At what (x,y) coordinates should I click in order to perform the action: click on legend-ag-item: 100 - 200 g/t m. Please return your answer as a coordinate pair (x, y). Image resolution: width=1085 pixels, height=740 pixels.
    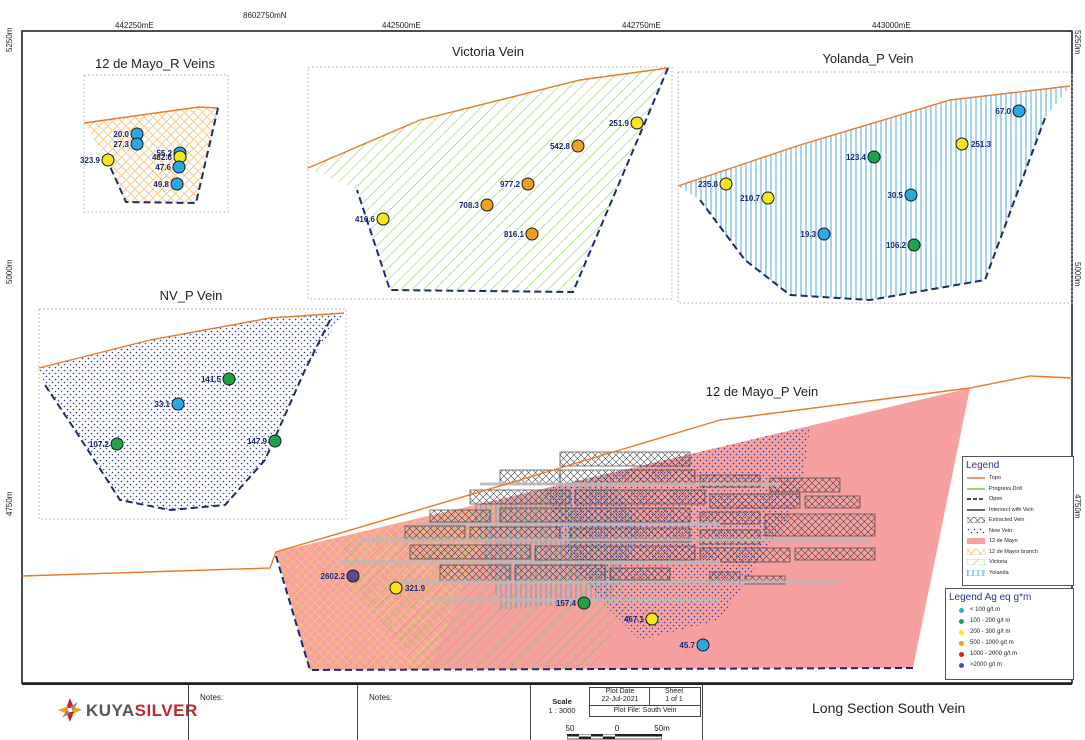
    Looking at the image, I should click on (1009, 621).